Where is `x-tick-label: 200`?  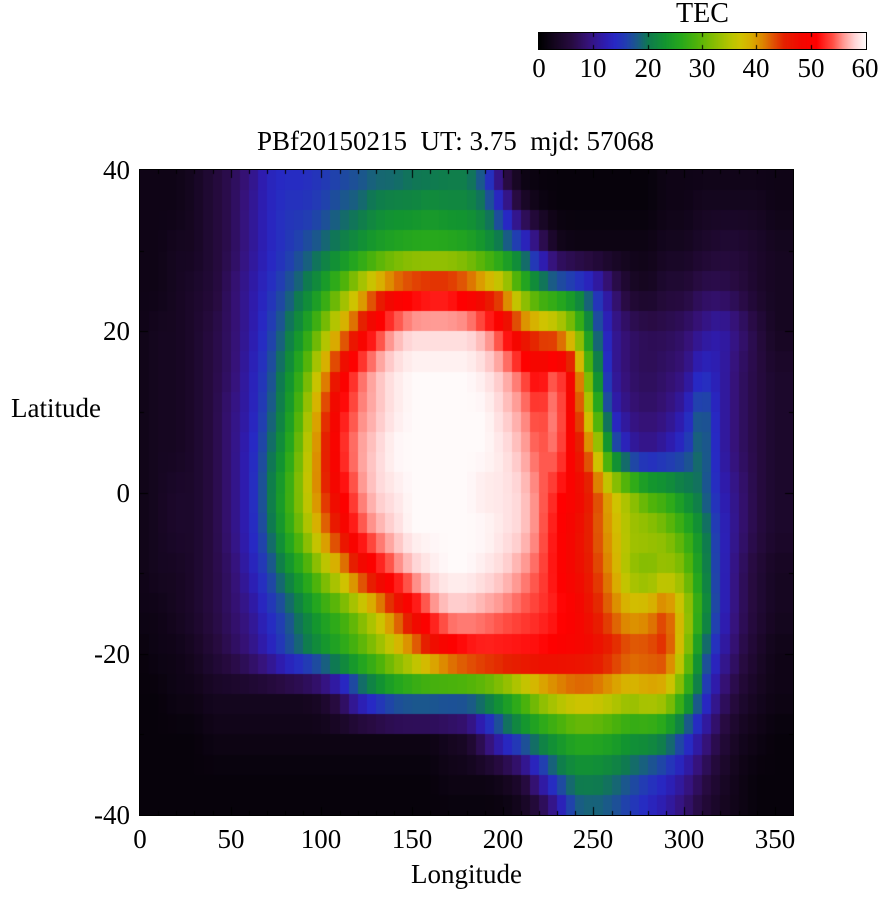
x-tick-label: 200 is located at coordinates (503, 839).